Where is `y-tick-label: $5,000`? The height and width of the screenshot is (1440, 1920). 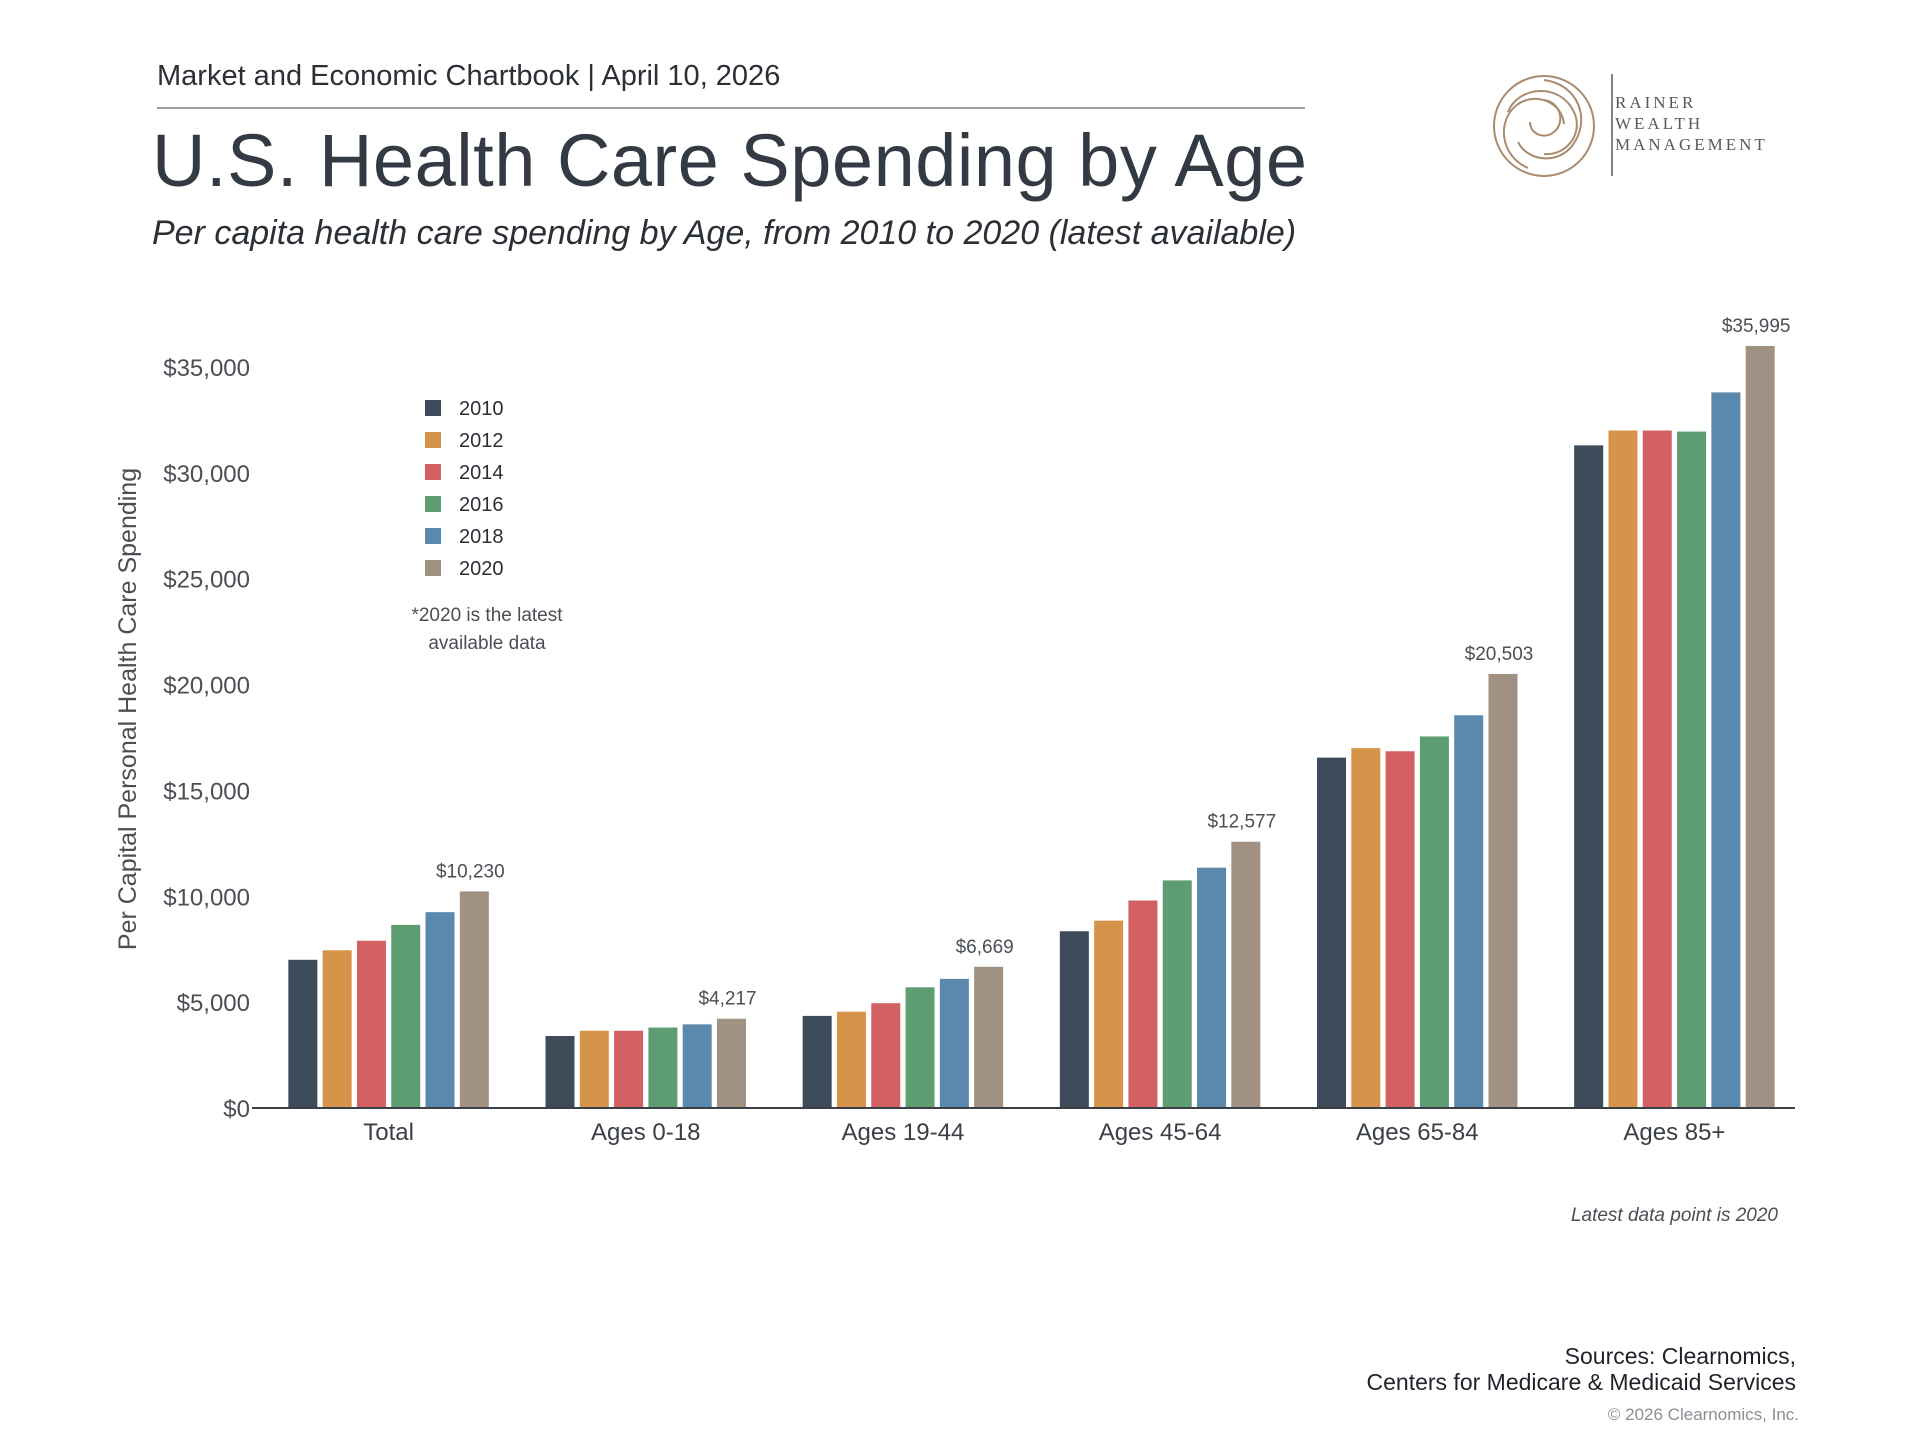
y-tick-label: $5,000 is located at coordinates (213, 1003).